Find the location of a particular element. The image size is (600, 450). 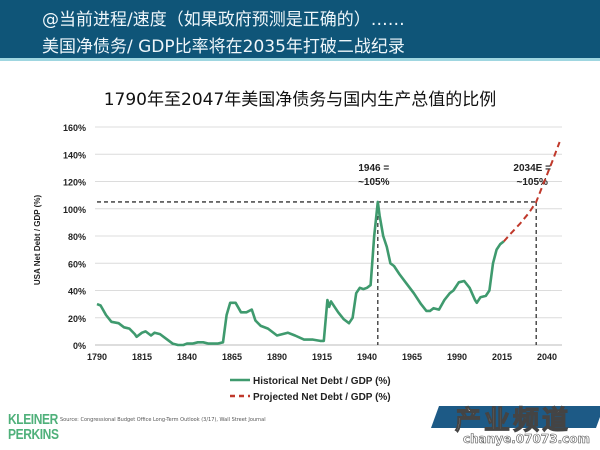

legend-label: Historical Net Debt / GDP (%) is located at coordinates (322, 381).